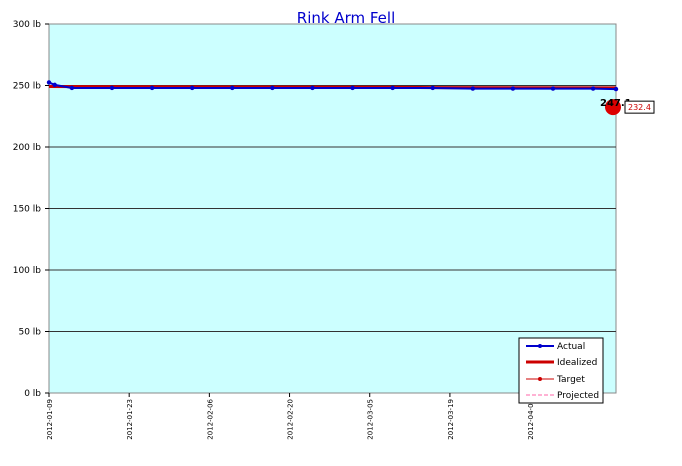  Describe the element at coordinates (29, 333) in the screenshot. I see `y-tick-label: 50 lb` at that location.